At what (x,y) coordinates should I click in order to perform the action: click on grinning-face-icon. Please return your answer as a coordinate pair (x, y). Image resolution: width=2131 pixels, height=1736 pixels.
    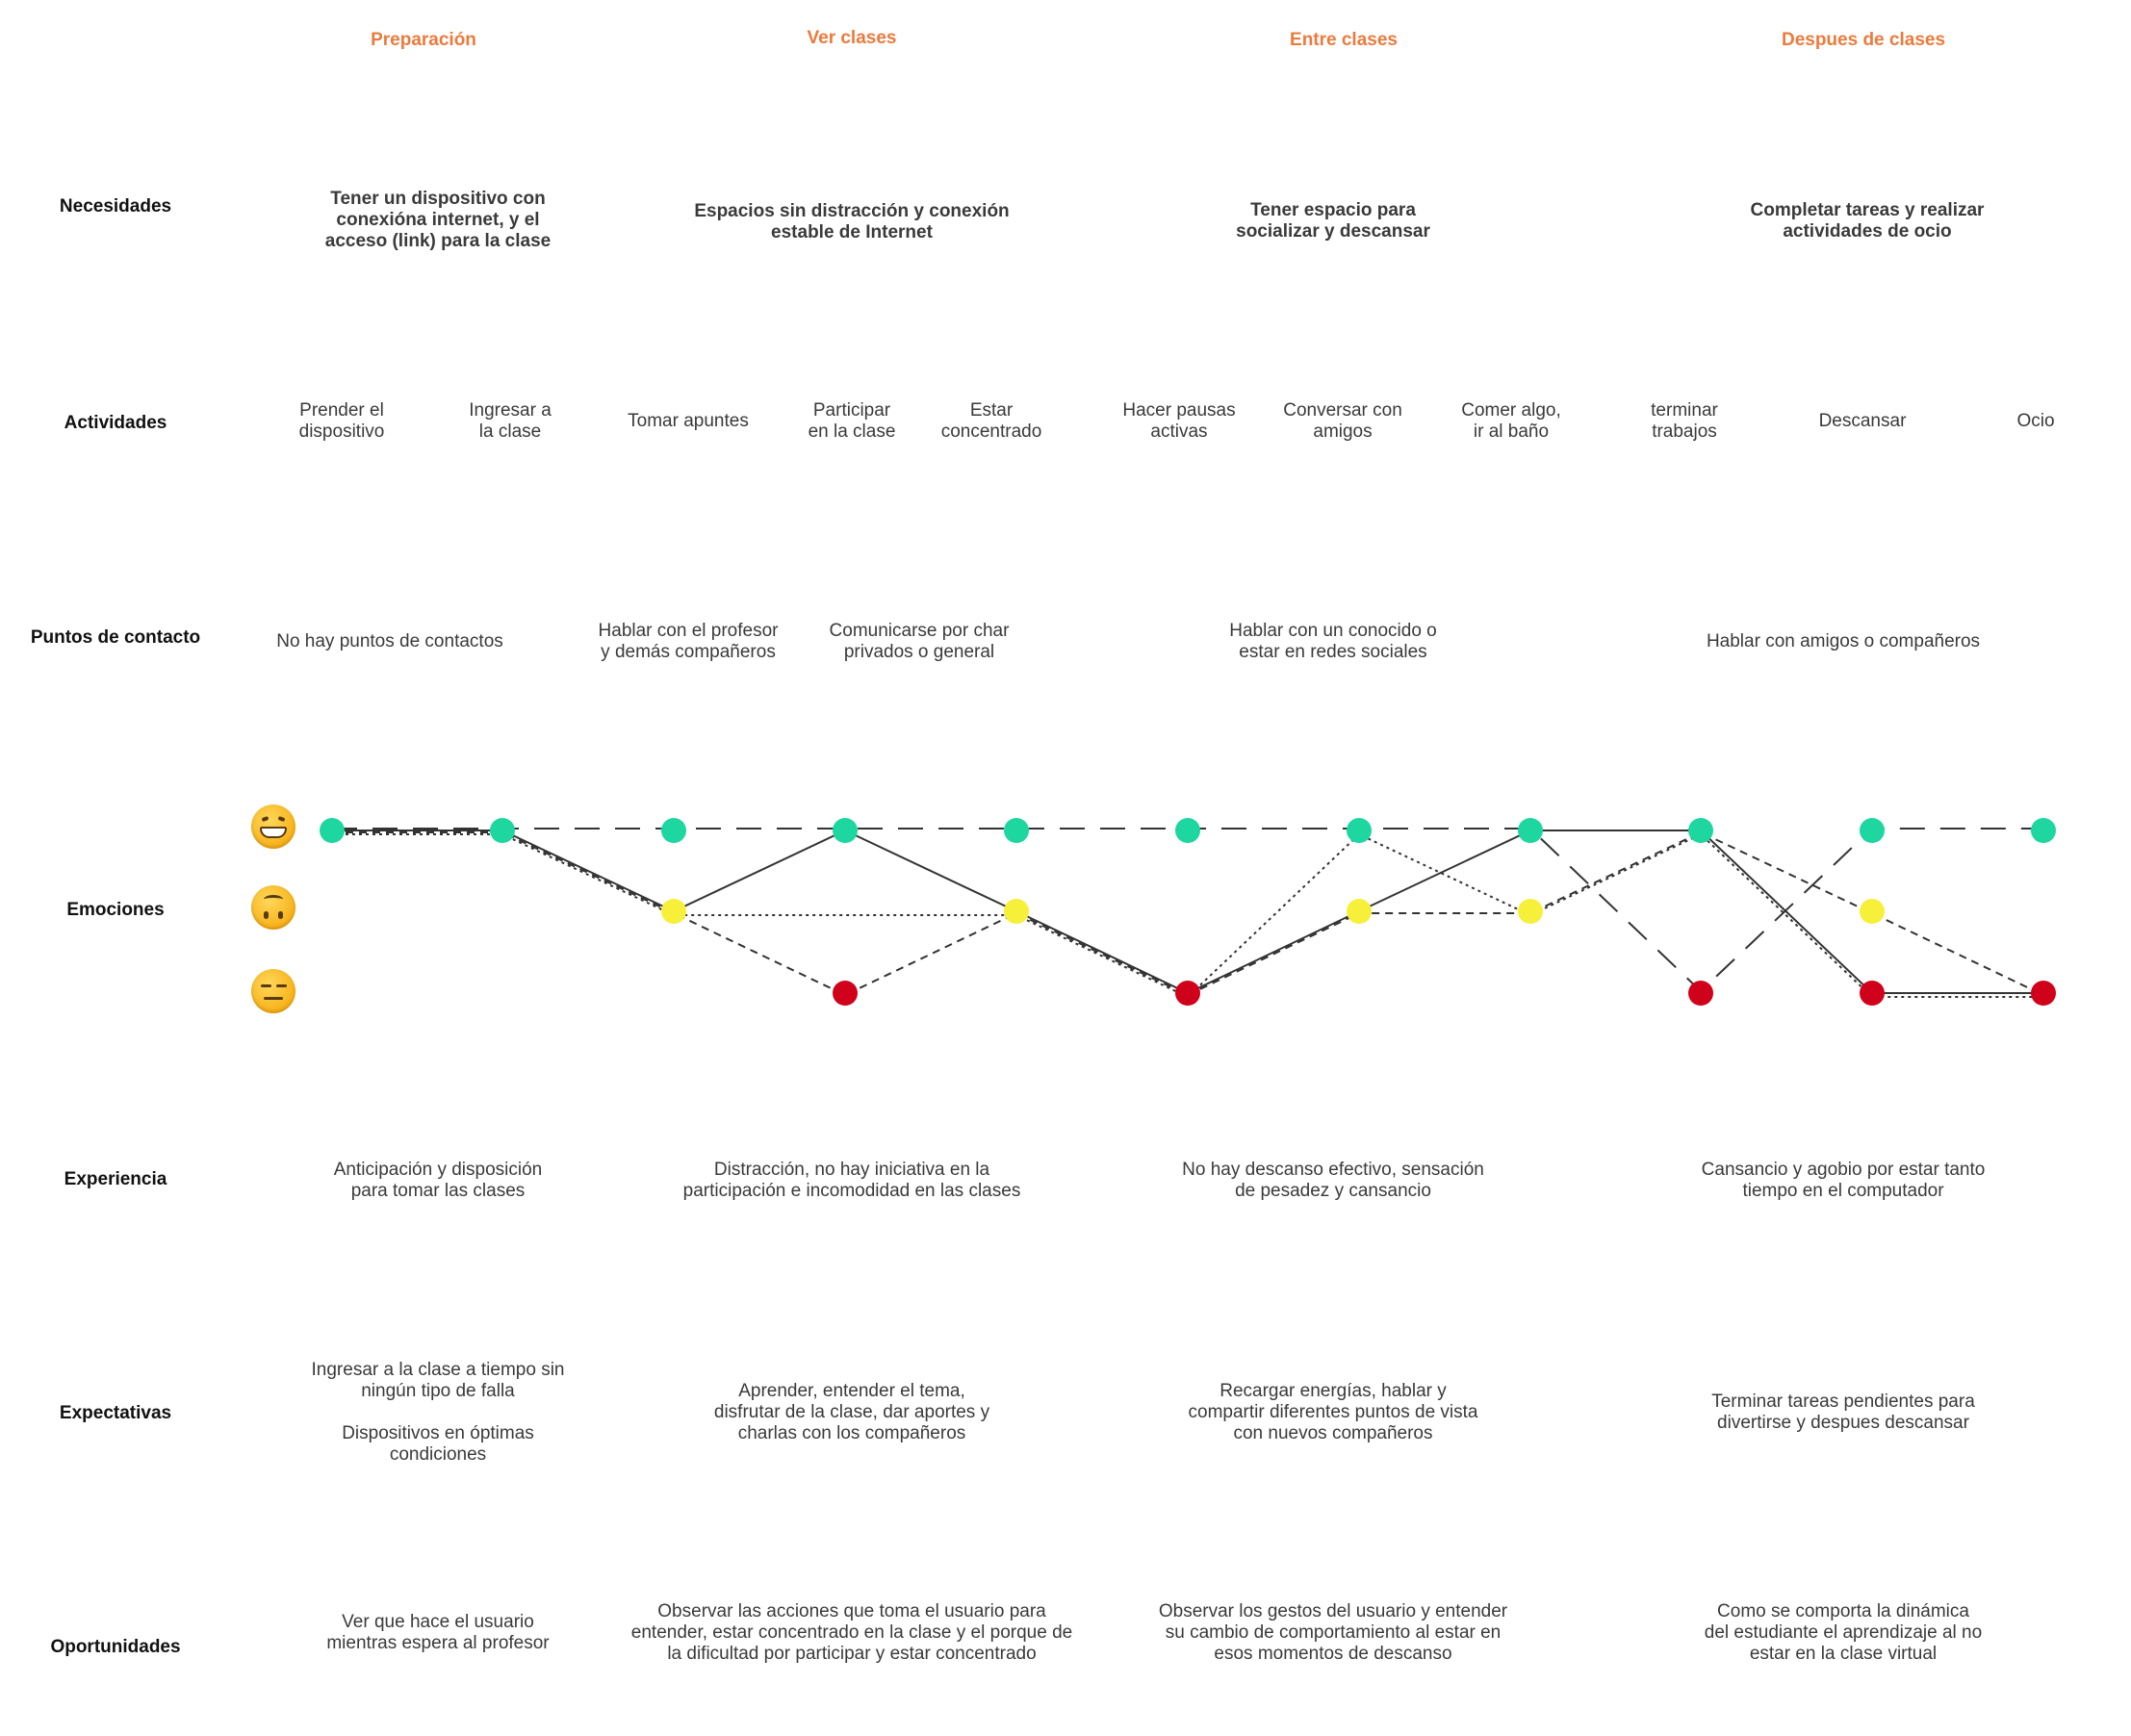
    Looking at the image, I should click on (273, 826).